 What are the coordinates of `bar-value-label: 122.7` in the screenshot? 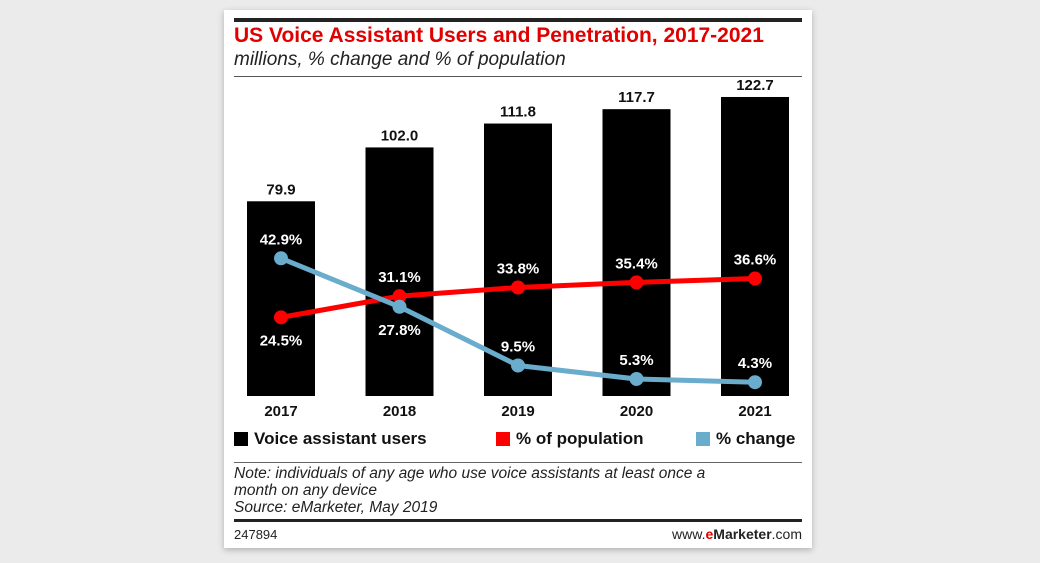 It's located at (755, 85).